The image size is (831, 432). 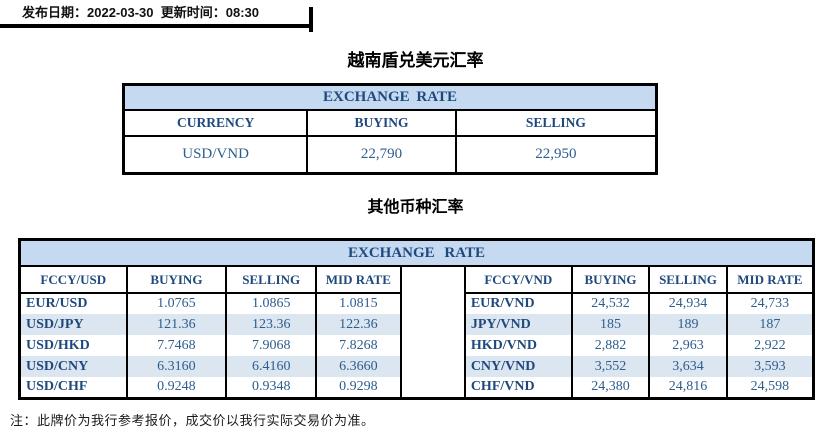 I want to click on mid-rate-cell: 0.9298, so click(x=358, y=387).